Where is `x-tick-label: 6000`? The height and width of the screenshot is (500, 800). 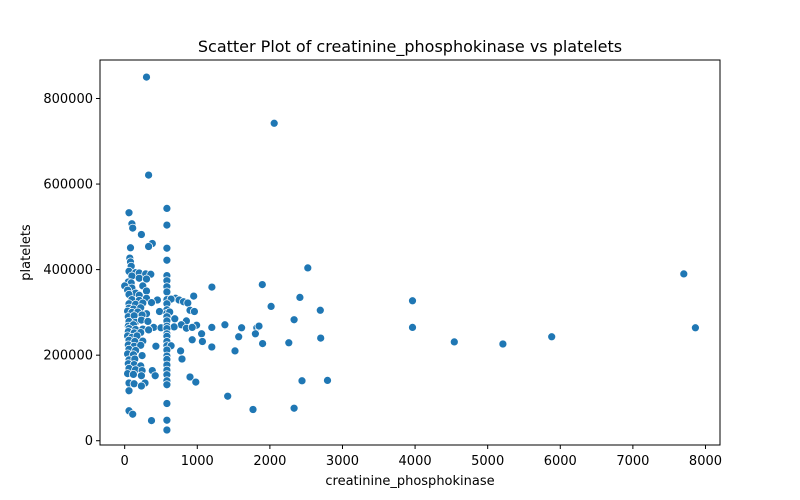 x-tick-label: 6000 is located at coordinates (560, 461).